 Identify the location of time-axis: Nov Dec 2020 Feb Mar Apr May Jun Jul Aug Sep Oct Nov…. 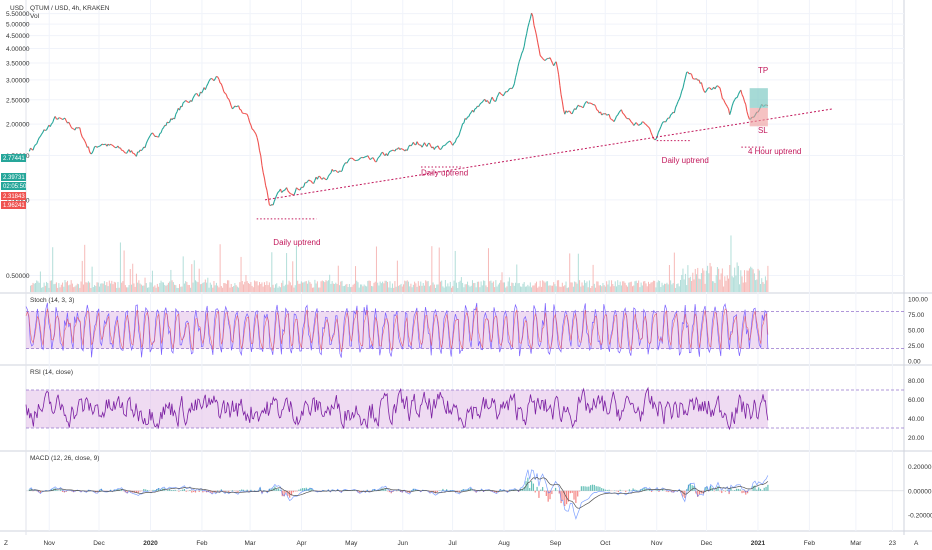
(469, 543).